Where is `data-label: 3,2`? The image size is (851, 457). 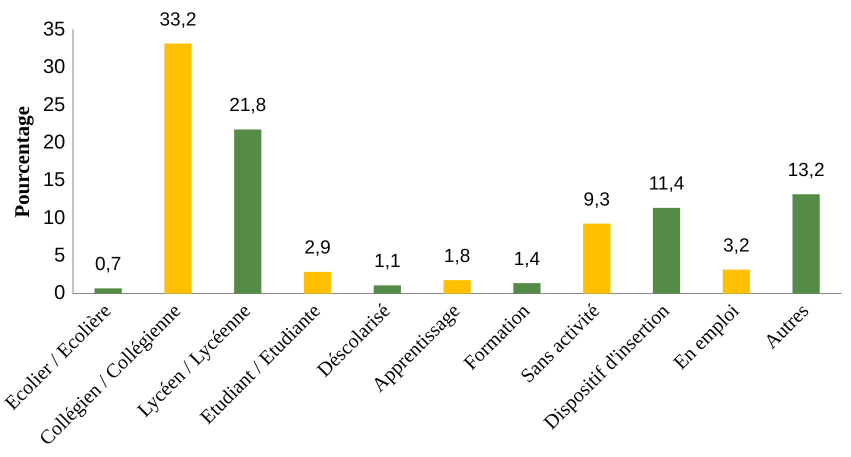
data-label: 3,2 is located at coordinates (736, 245).